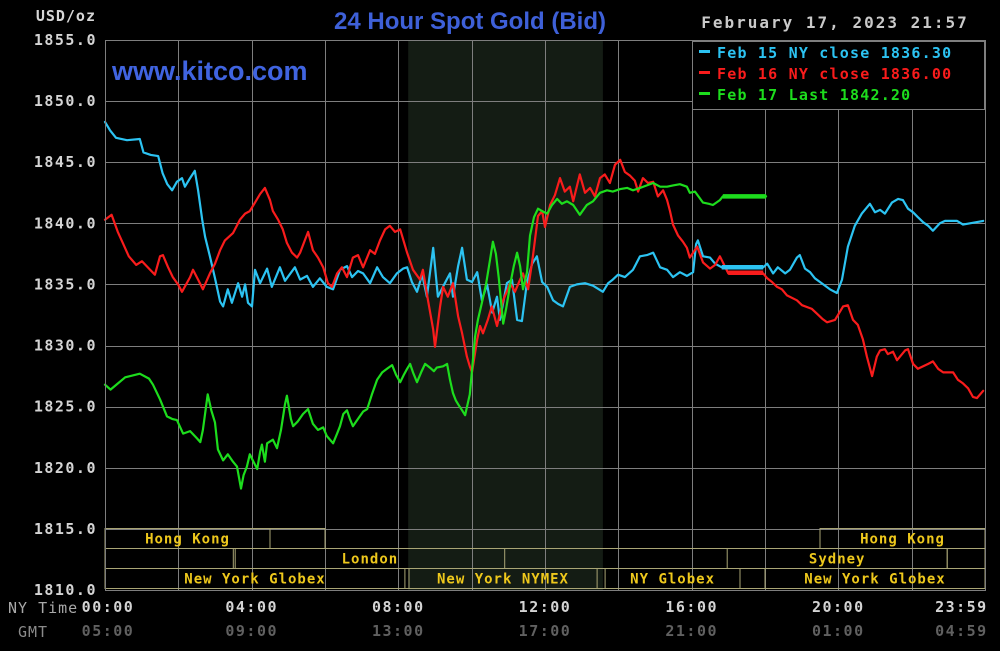 The width and height of the screenshot is (1000, 651). Describe the element at coordinates (835, 22) in the screenshot. I see `datetime-label: February 17, 2023 21:57` at that location.